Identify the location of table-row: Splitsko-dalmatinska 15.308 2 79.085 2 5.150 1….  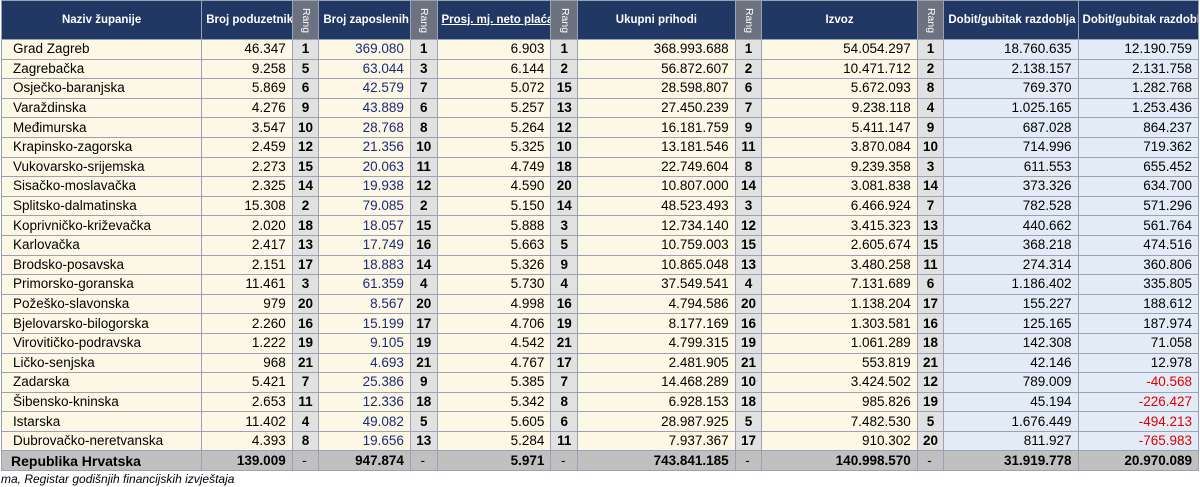
(600, 206).